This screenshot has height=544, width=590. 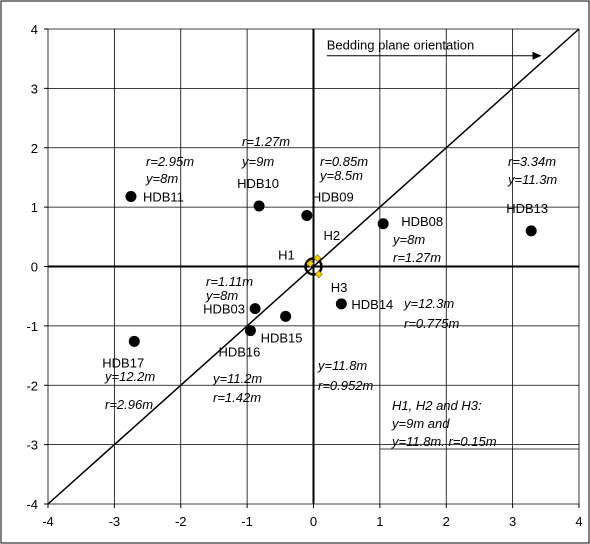 What do you see at coordinates (372, 304) in the screenshot?
I see `point-label-hdb14: HDB14` at bounding box center [372, 304].